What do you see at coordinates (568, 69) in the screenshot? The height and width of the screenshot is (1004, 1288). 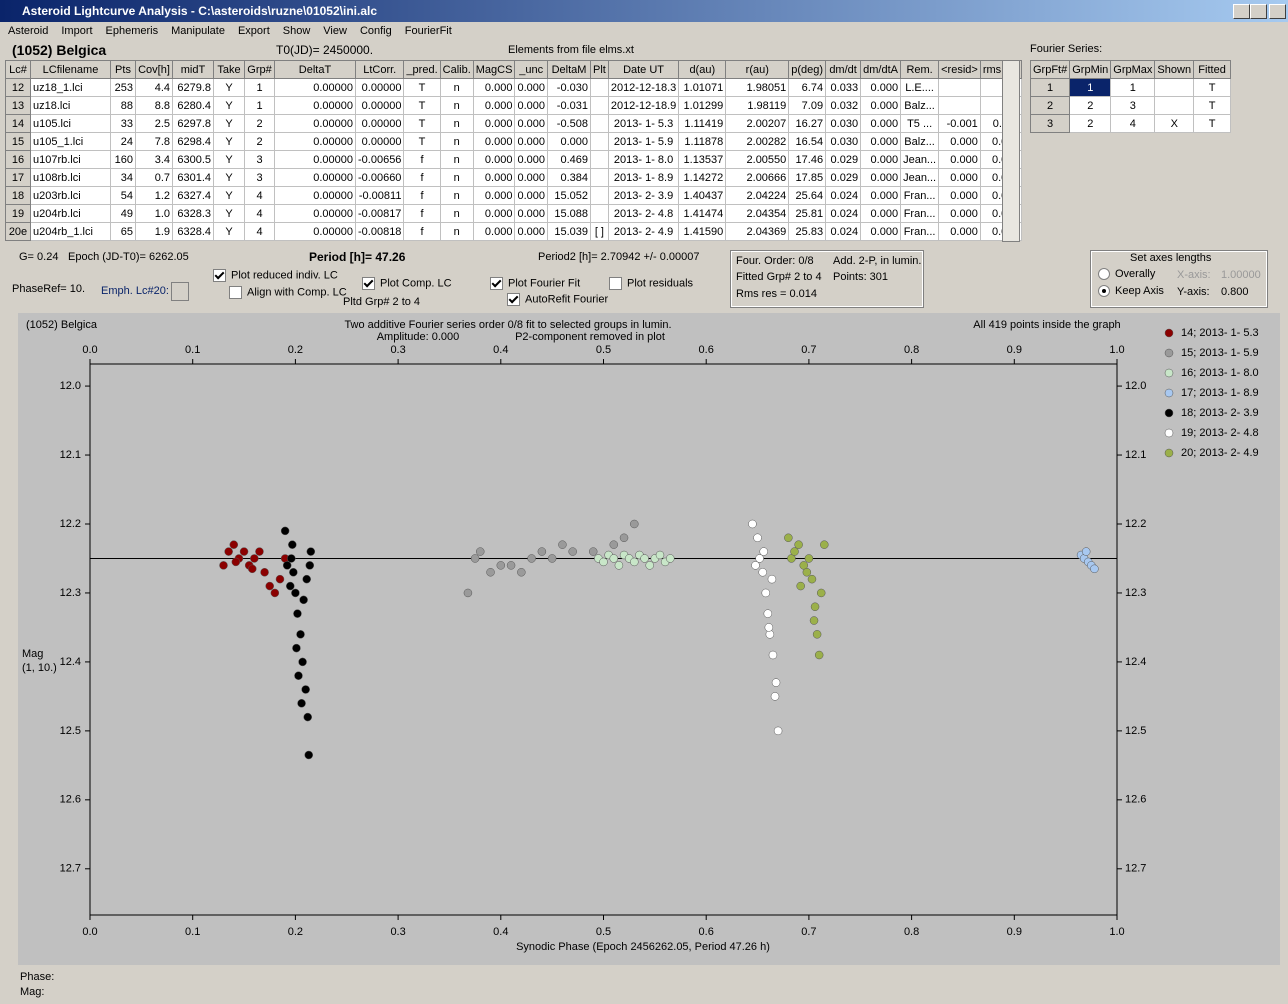 I see `column-header: DeltaM` at bounding box center [568, 69].